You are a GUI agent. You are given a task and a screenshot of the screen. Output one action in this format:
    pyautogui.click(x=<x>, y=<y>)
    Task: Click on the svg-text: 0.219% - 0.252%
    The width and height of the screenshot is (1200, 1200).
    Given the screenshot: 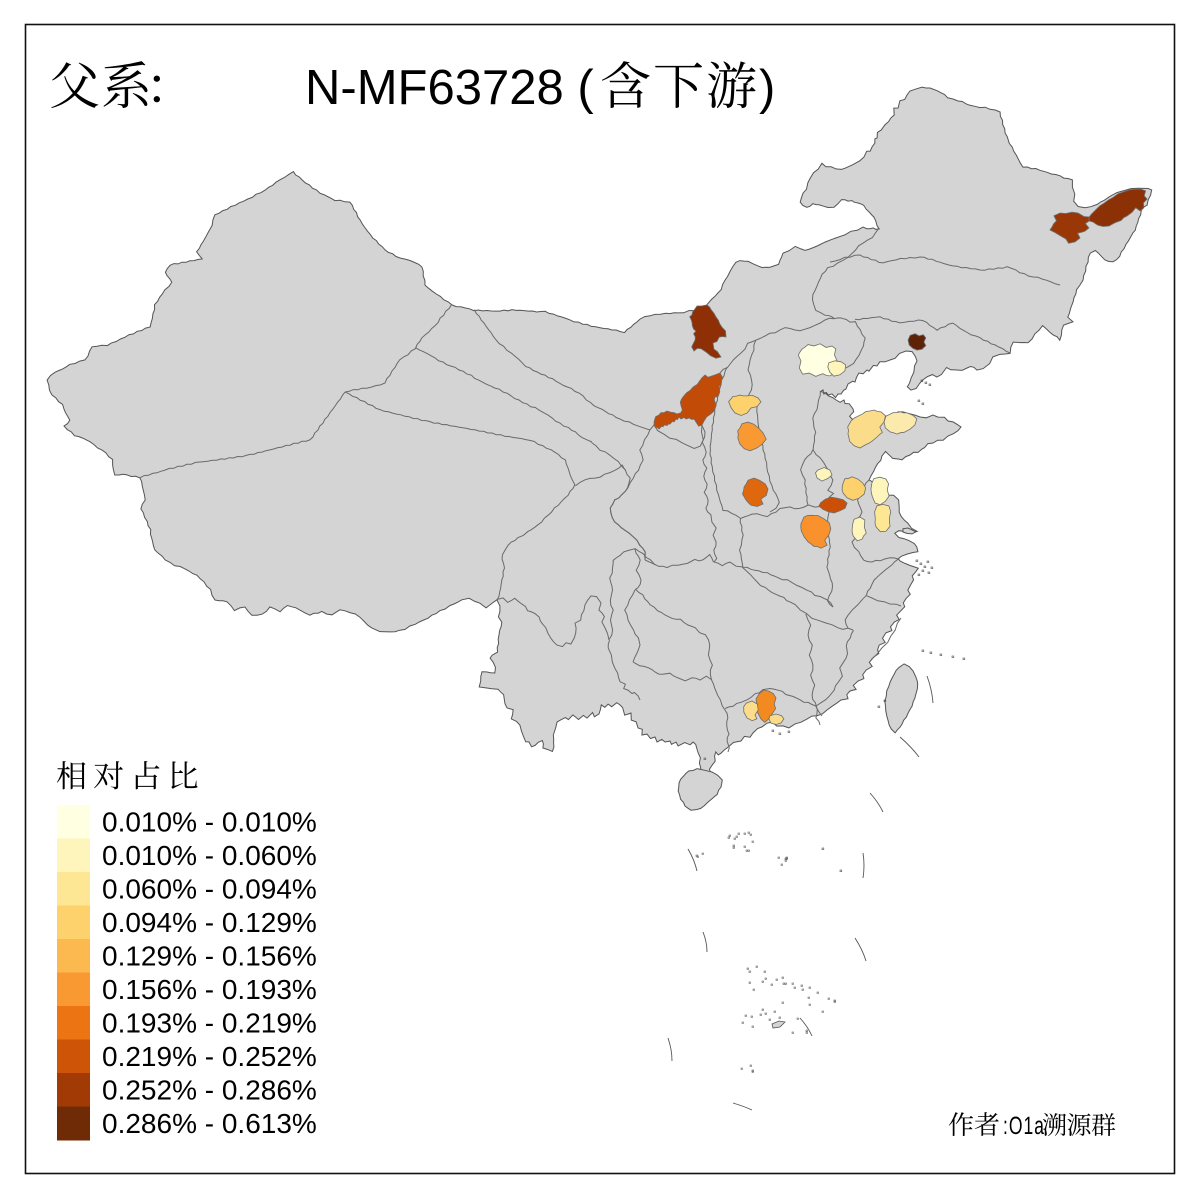 What is the action you would take?
    pyautogui.click(x=209, y=1056)
    